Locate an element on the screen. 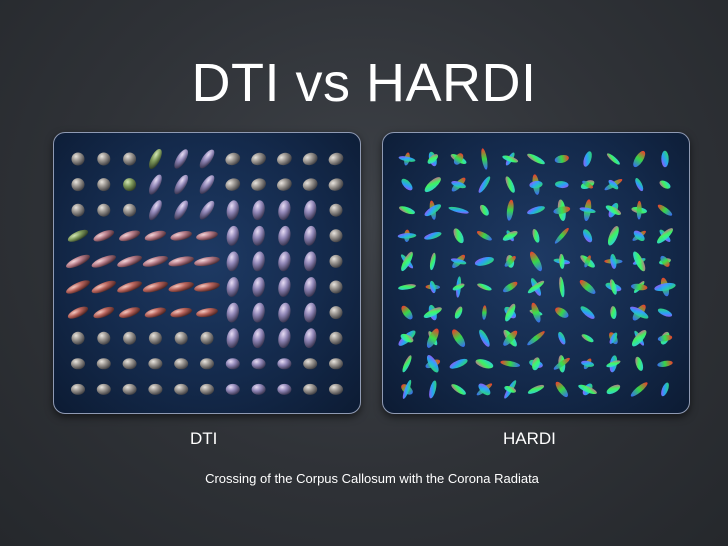 This screenshot has width=728, height=546. slide-title: DTI vs HARDI is located at coordinates (364, 83).